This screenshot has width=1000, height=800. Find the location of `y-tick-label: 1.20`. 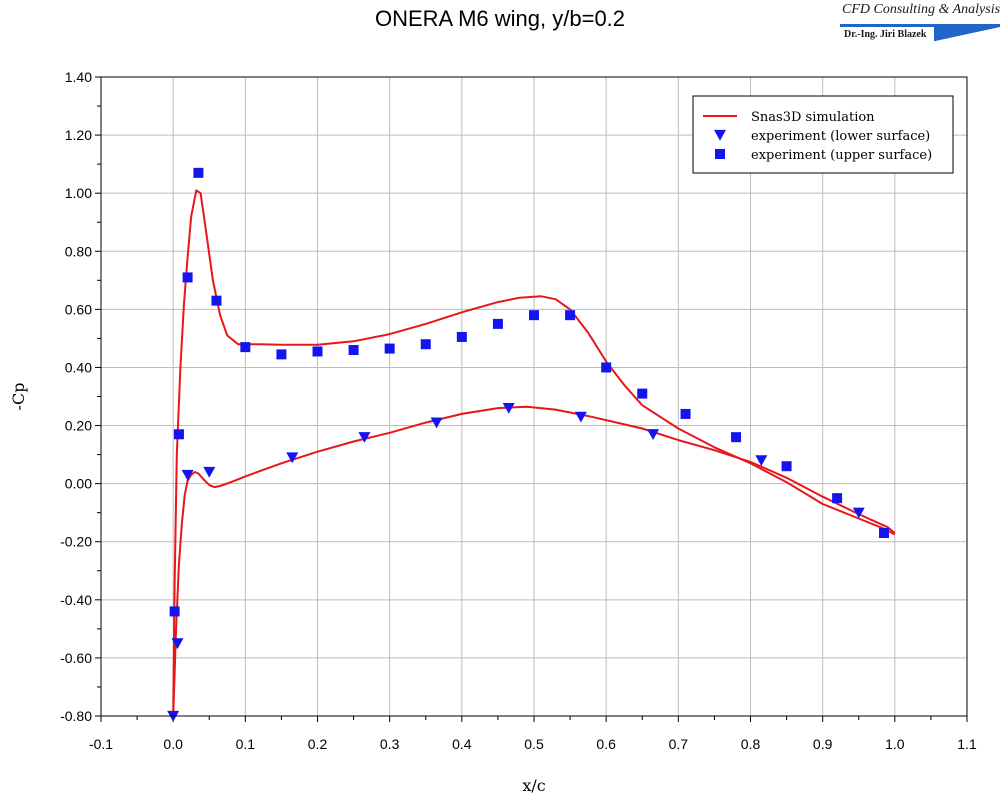

y-tick-label: 1.20 is located at coordinates (78, 135).